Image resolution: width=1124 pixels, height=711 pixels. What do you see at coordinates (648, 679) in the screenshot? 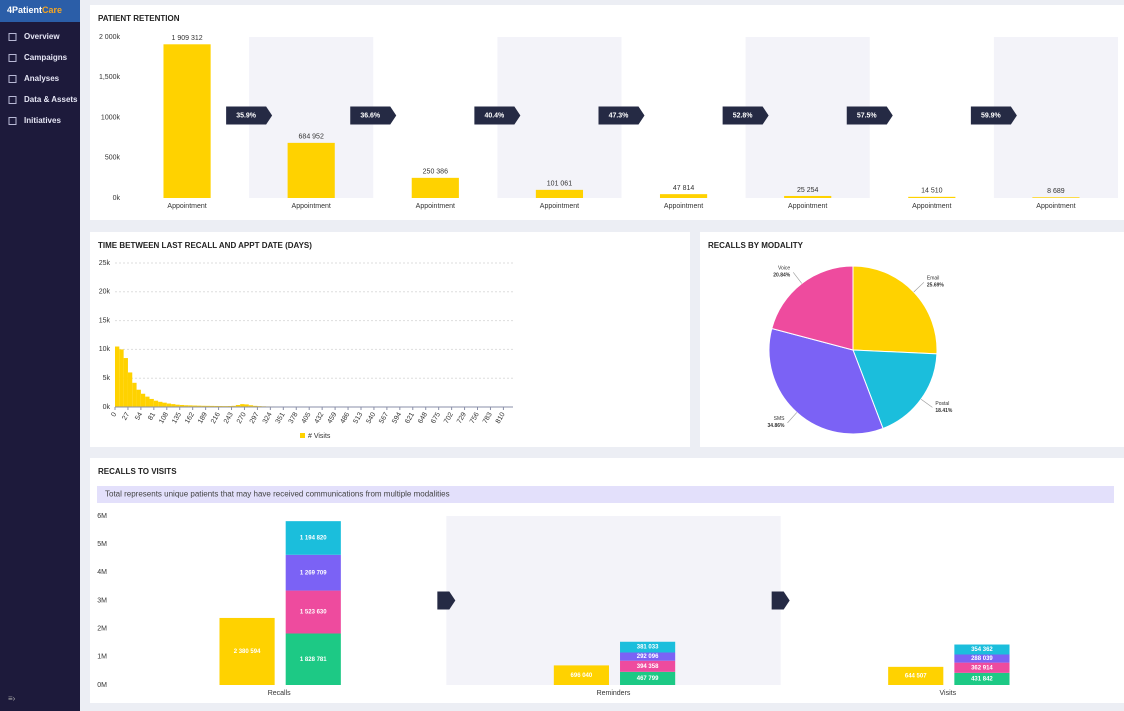
I see `segment-label: 467 799` at bounding box center [648, 679].